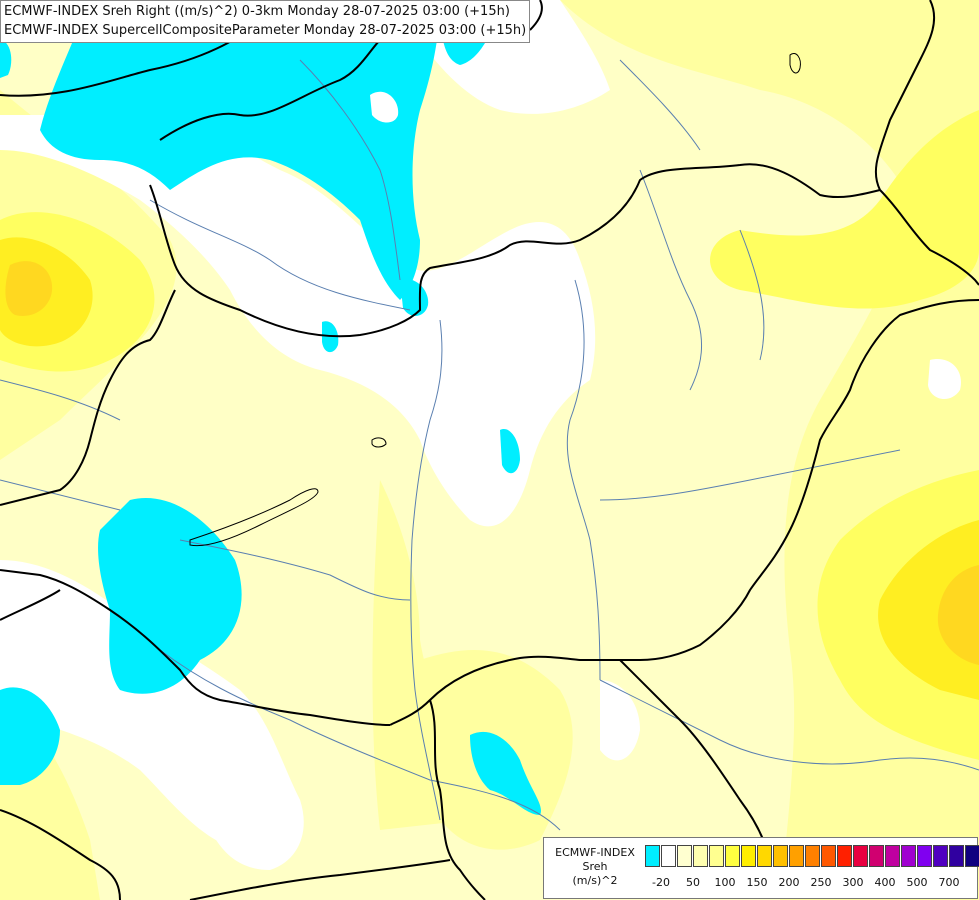 The width and height of the screenshot is (979, 900). I want to click on legend-tick-label: 250, so click(821, 882).